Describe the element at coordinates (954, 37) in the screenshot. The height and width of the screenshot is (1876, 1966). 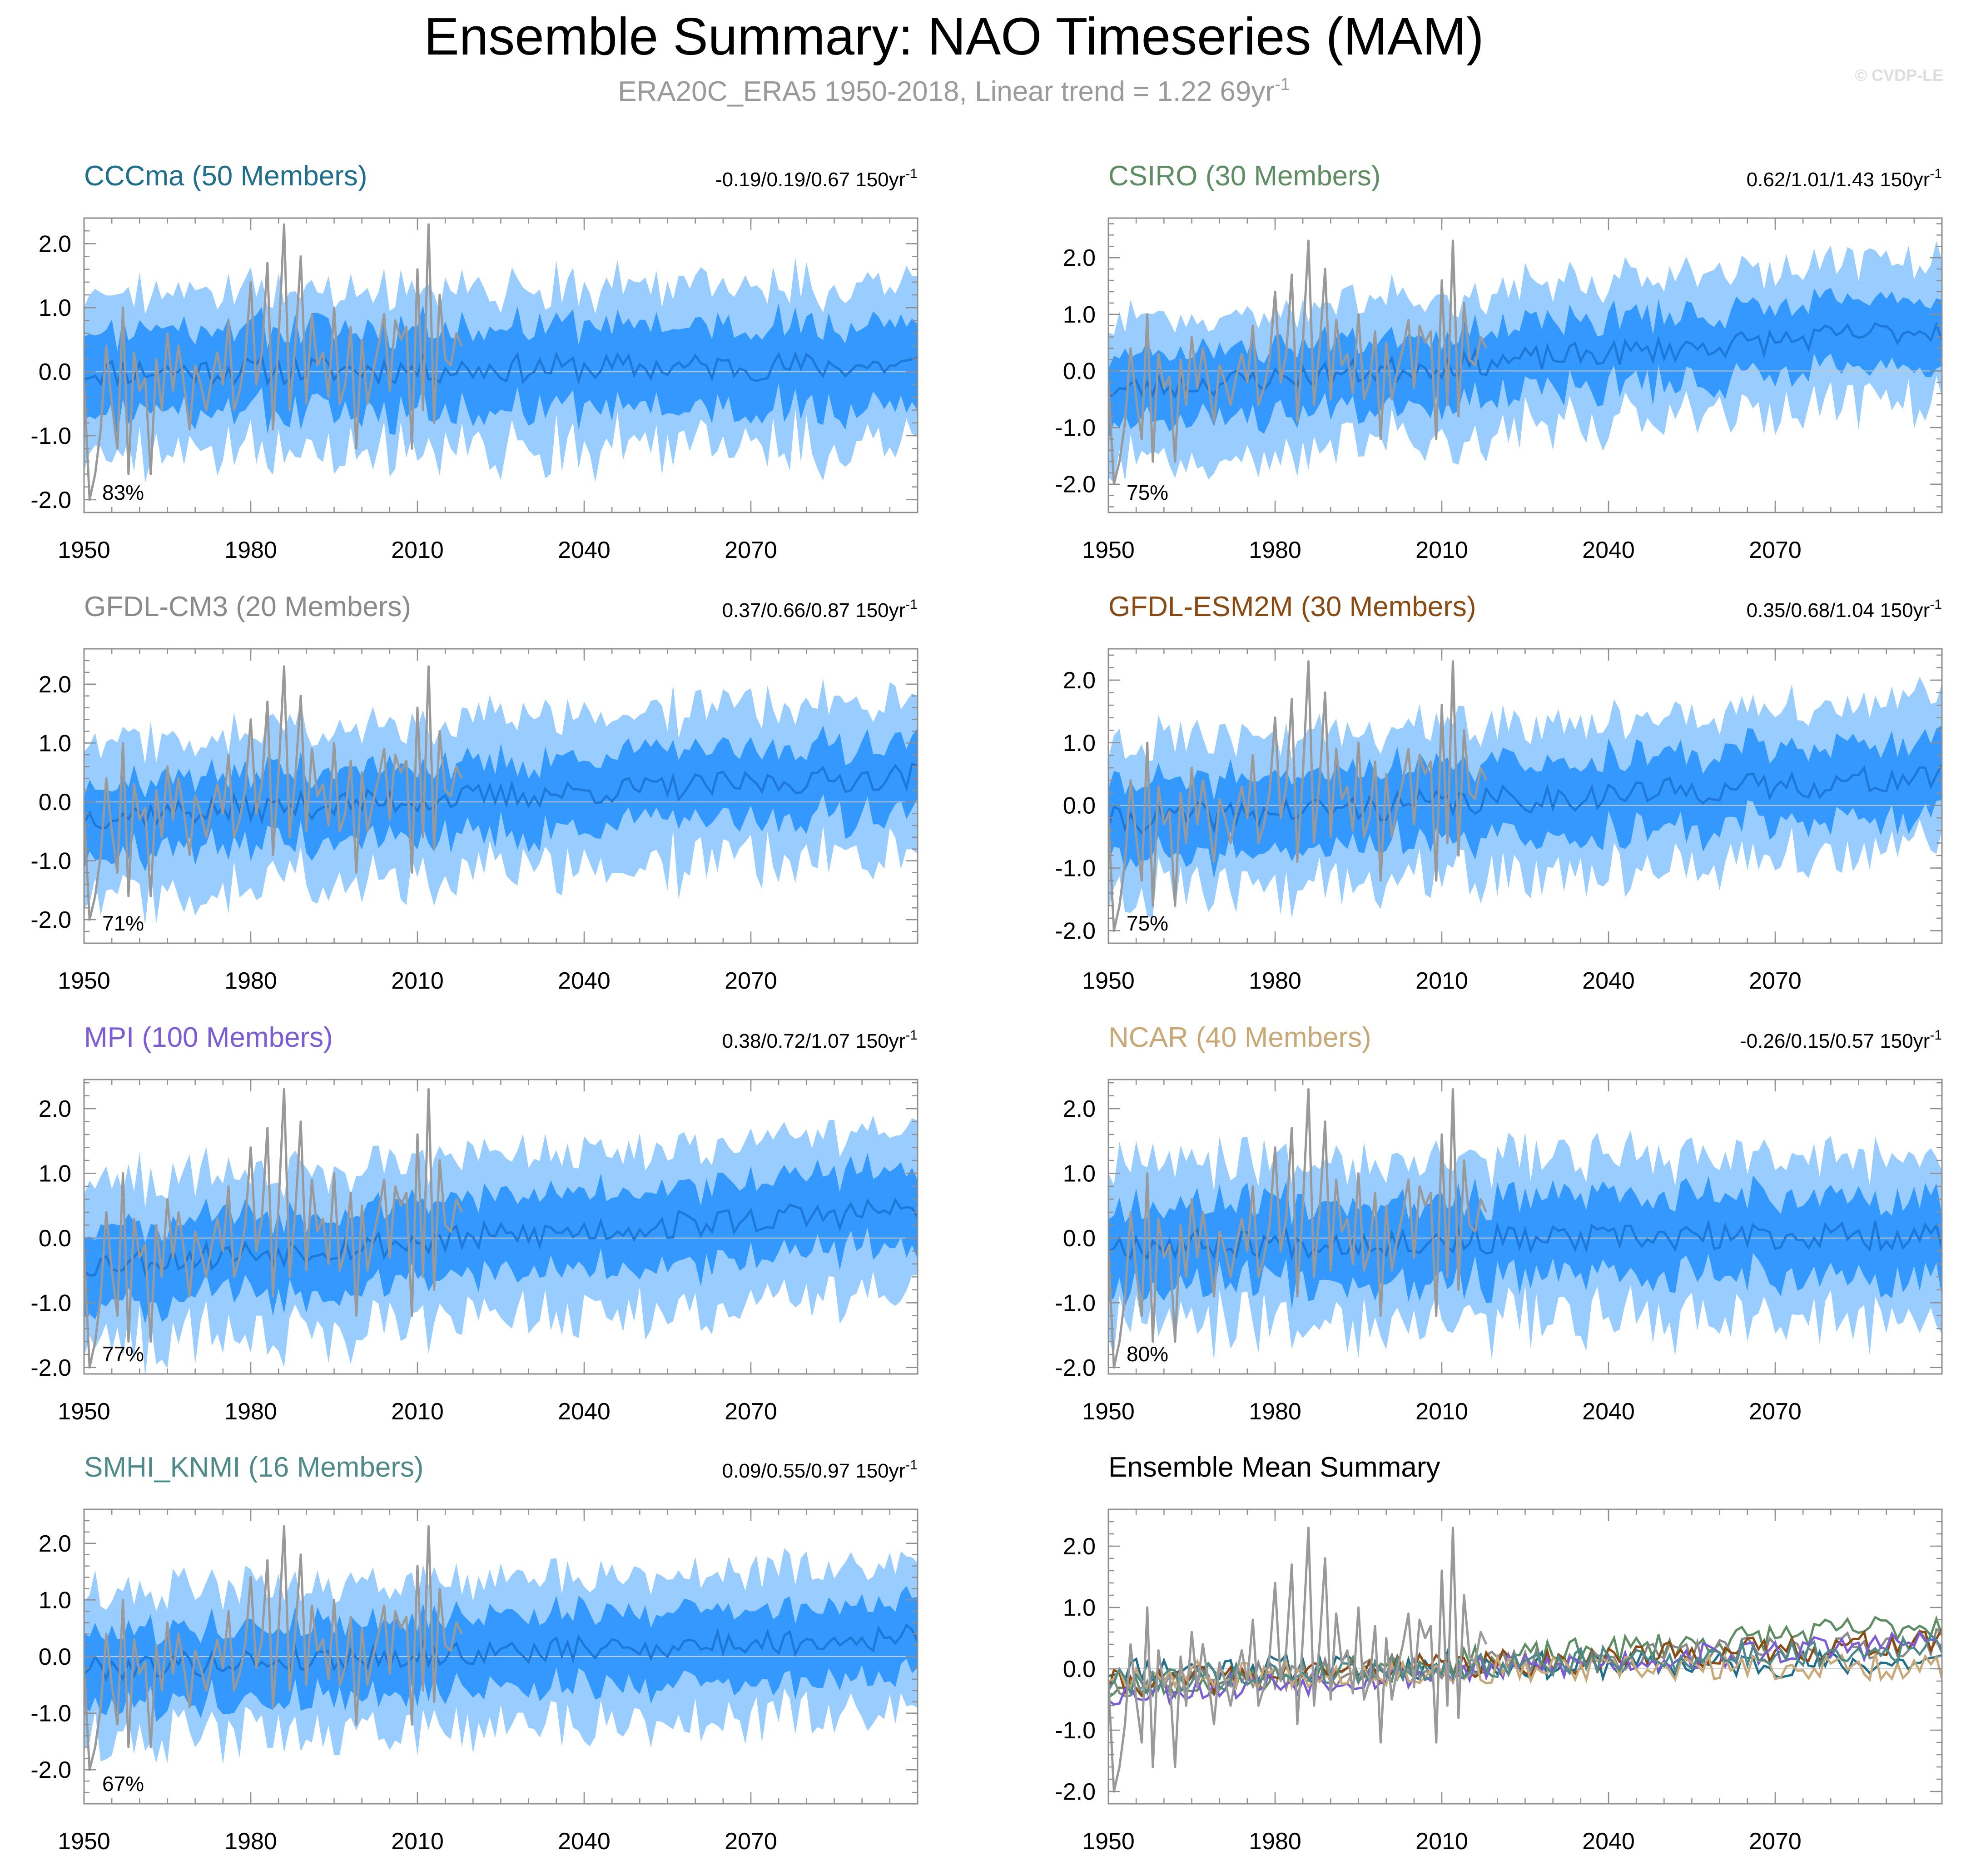
I see `figure-title: Ensemble Summary: NAO Timeseries (MAM)` at that location.